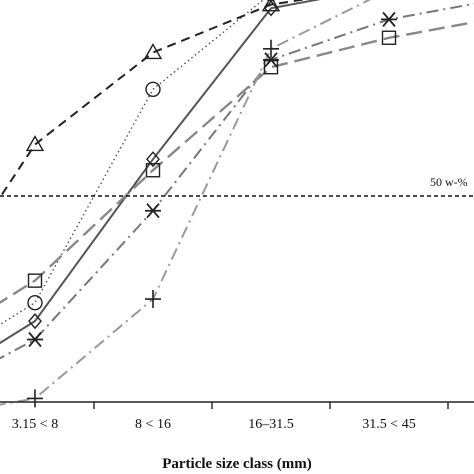 The height and width of the screenshot is (474, 474). Describe the element at coordinates (35, 424) in the screenshot. I see `x-tick-label-1: 3.15 < 8` at that location.